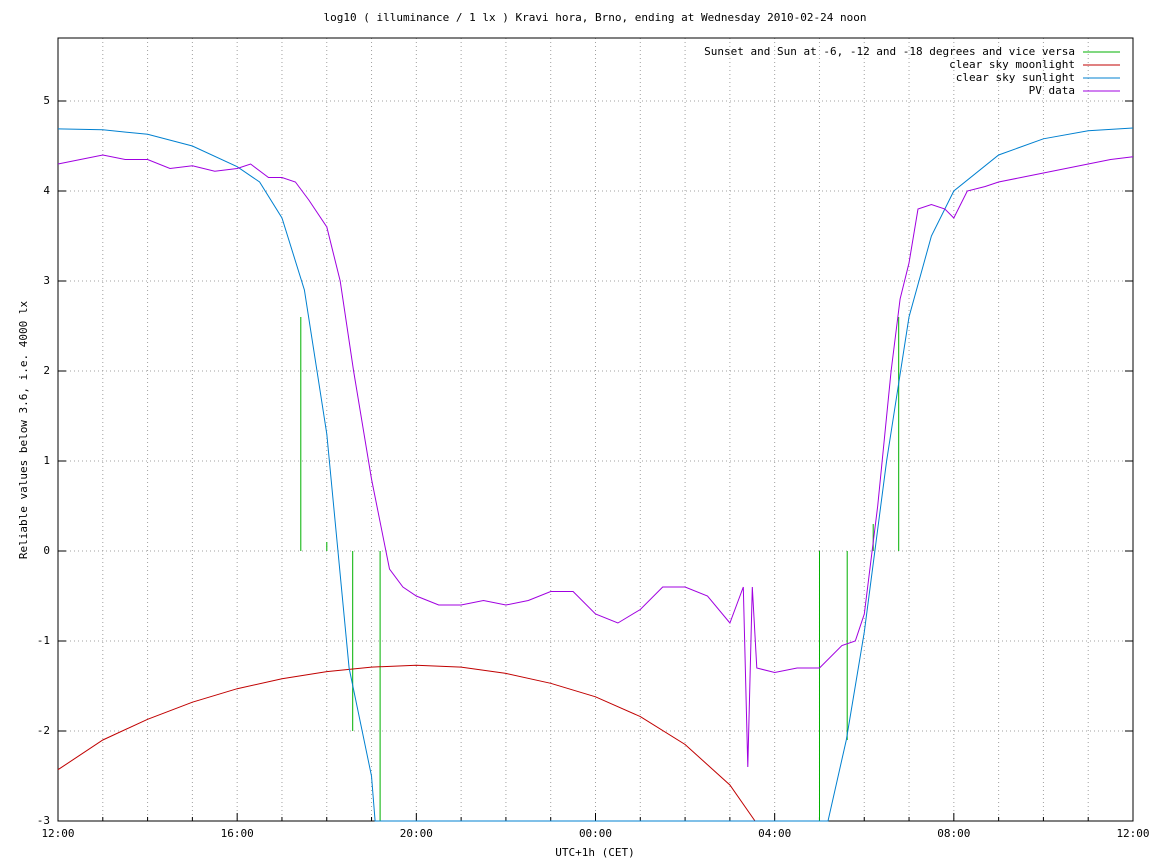 This screenshot has height=863, width=1151. I want to click on x-tick-label: 20:00, so click(416, 833).